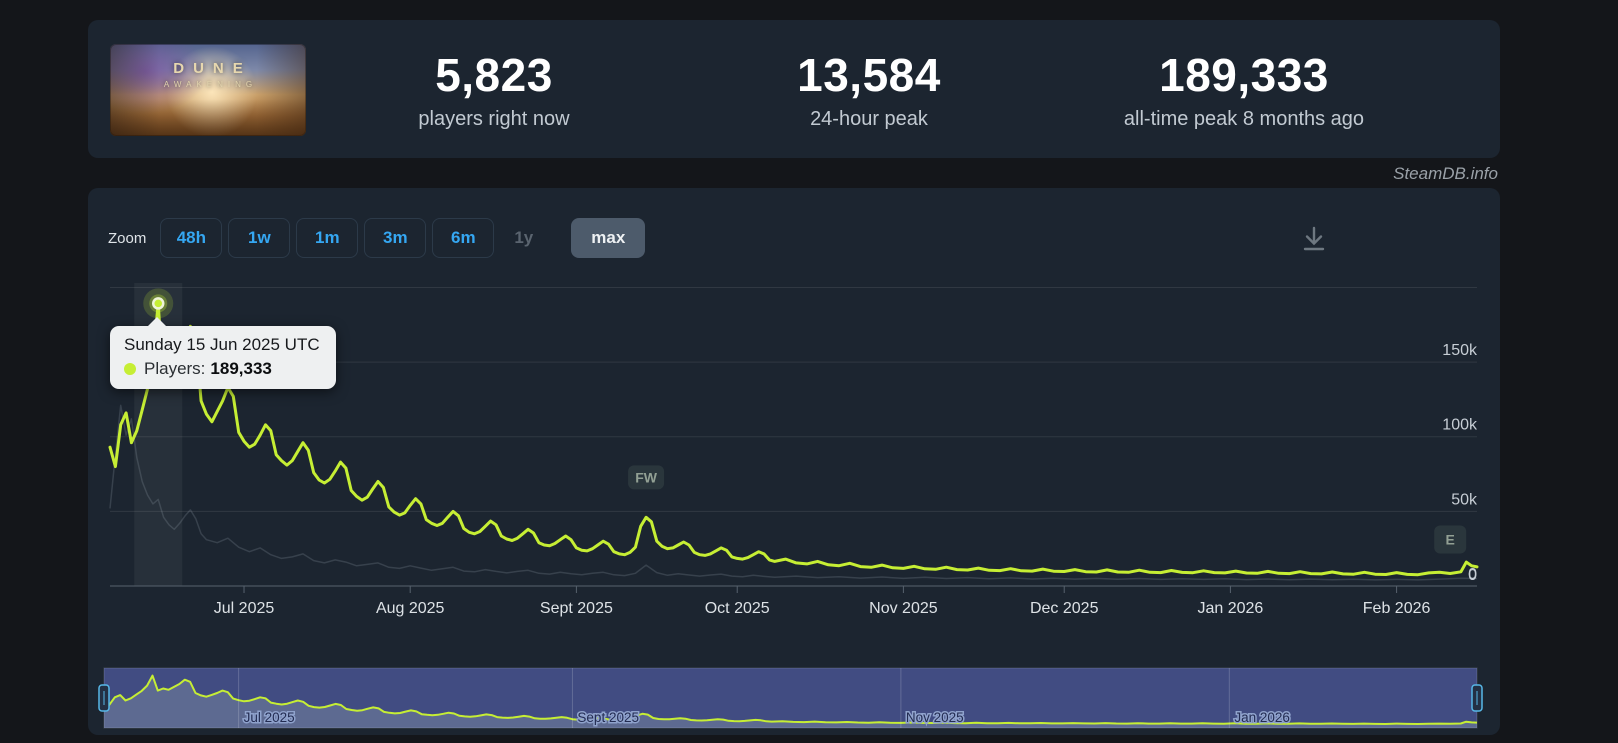 This screenshot has width=1618, height=743. I want to click on navigator-series-line, so click(790, 699).